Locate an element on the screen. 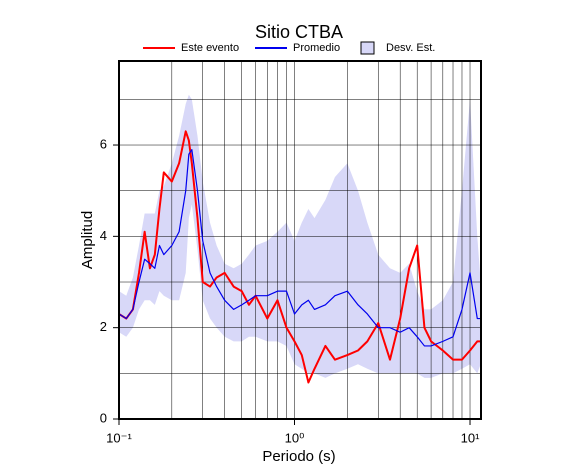 The height and width of the screenshot is (475, 586). chart-title: Sitio CTBA is located at coordinates (299, 32).